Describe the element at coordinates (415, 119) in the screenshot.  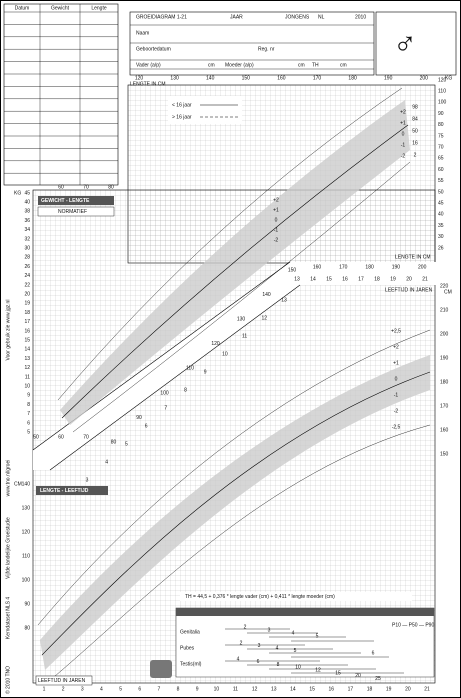
I see `percentile-label: 84` at that location.